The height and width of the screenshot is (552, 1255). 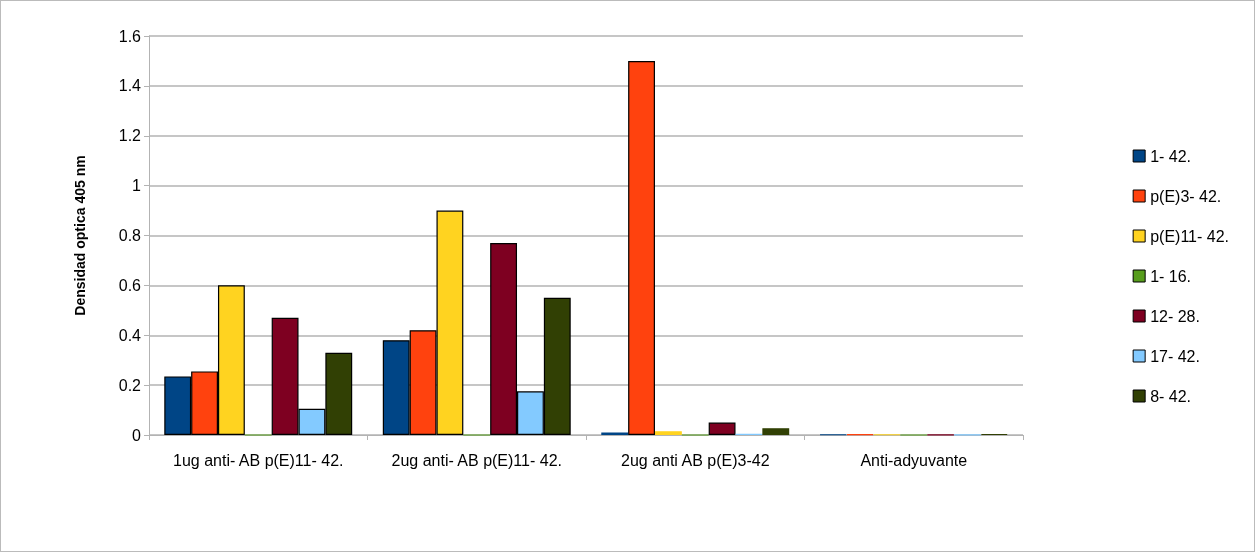 What do you see at coordinates (130, 86) in the screenshot?
I see `y-tick-label: 1.4` at bounding box center [130, 86].